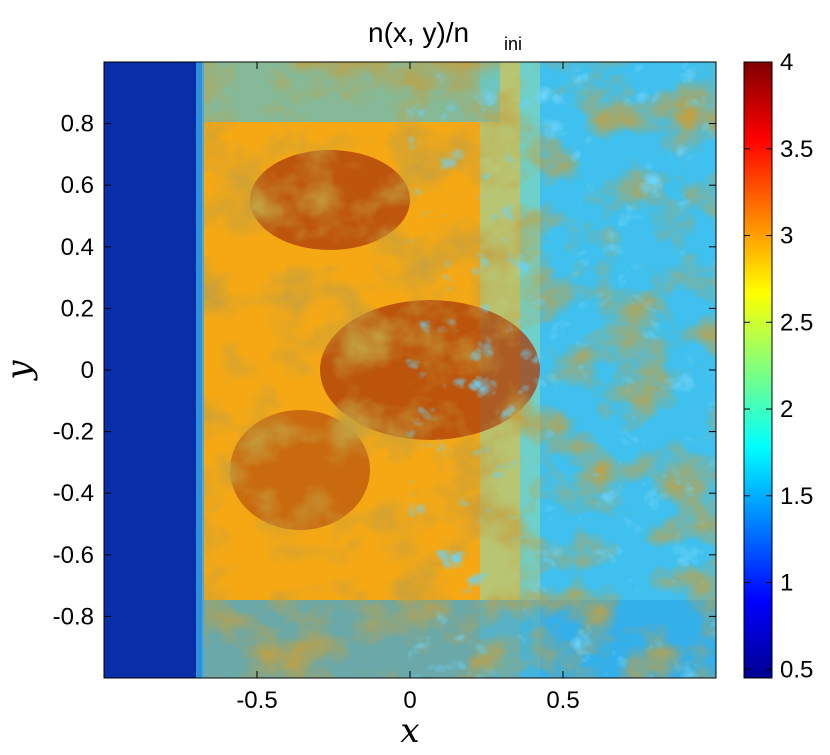 The width and height of the screenshot is (830, 755). What do you see at coordinates (200, 370) in the screenshot?
I see `field-shock-front` at bounding box center [200, 370].